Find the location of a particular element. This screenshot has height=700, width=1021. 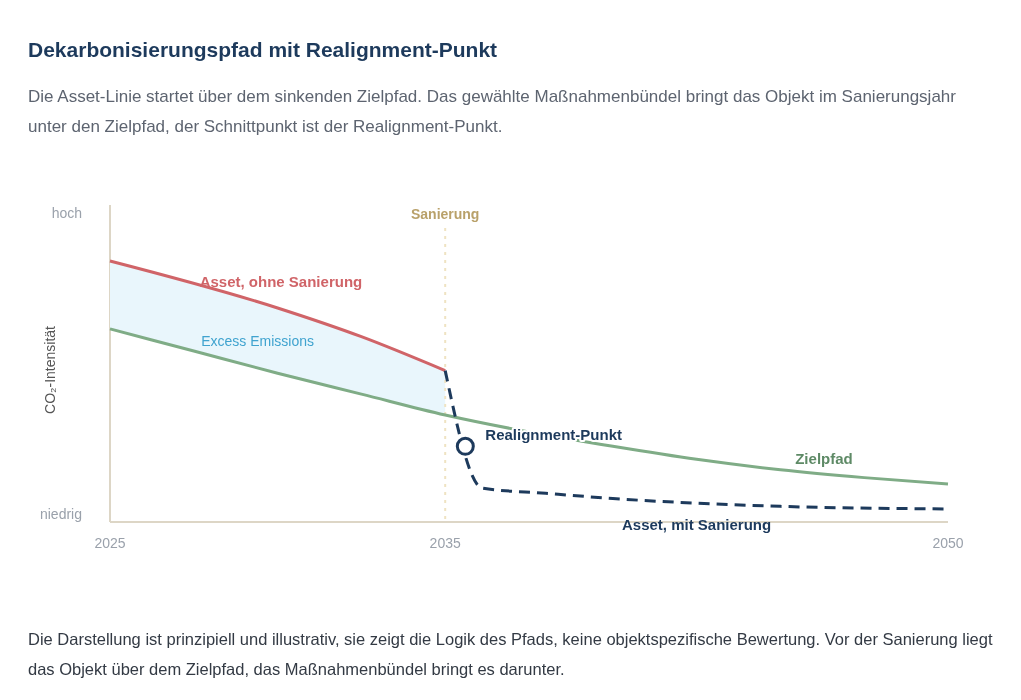

series-label: Asset, ohne Sanierung is located at coordinates (281, 282).